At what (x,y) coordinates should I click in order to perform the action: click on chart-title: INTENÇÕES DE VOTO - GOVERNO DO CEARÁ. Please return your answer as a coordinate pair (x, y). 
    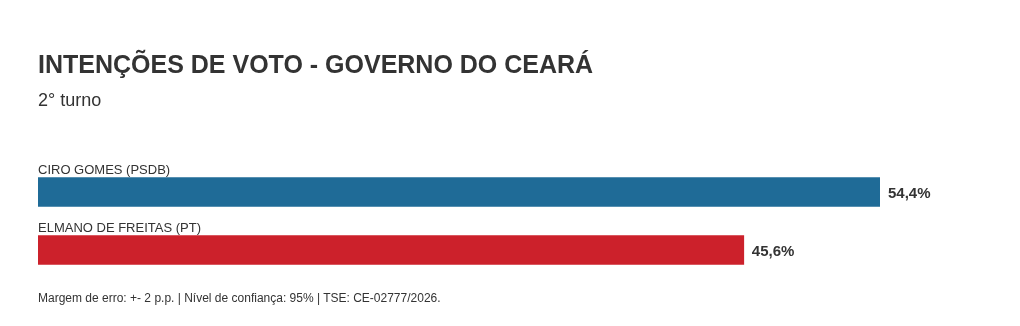
    Looking at the image, I should click on (316, 64).